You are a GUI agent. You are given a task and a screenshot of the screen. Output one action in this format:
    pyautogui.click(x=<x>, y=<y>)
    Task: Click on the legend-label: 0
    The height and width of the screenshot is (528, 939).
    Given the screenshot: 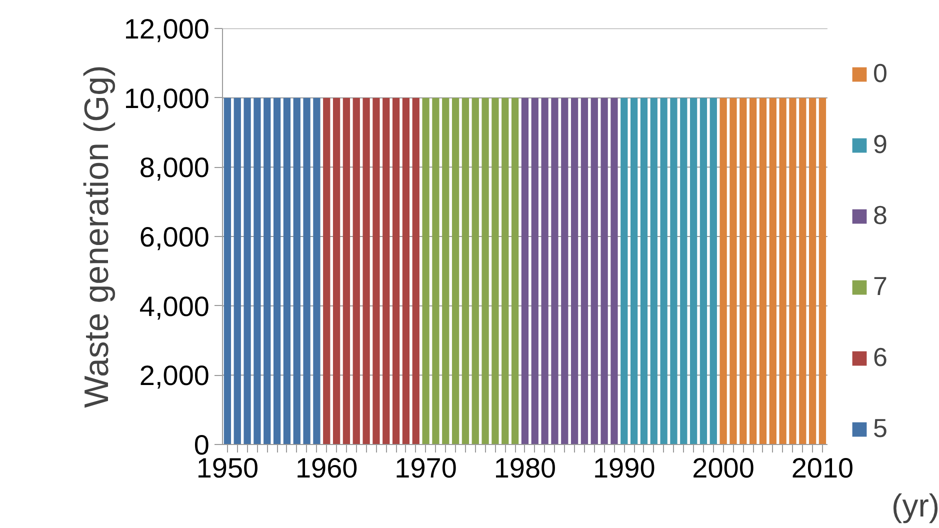 What is the action you would take?
    pyautogui.click(x=880, y=73)
    